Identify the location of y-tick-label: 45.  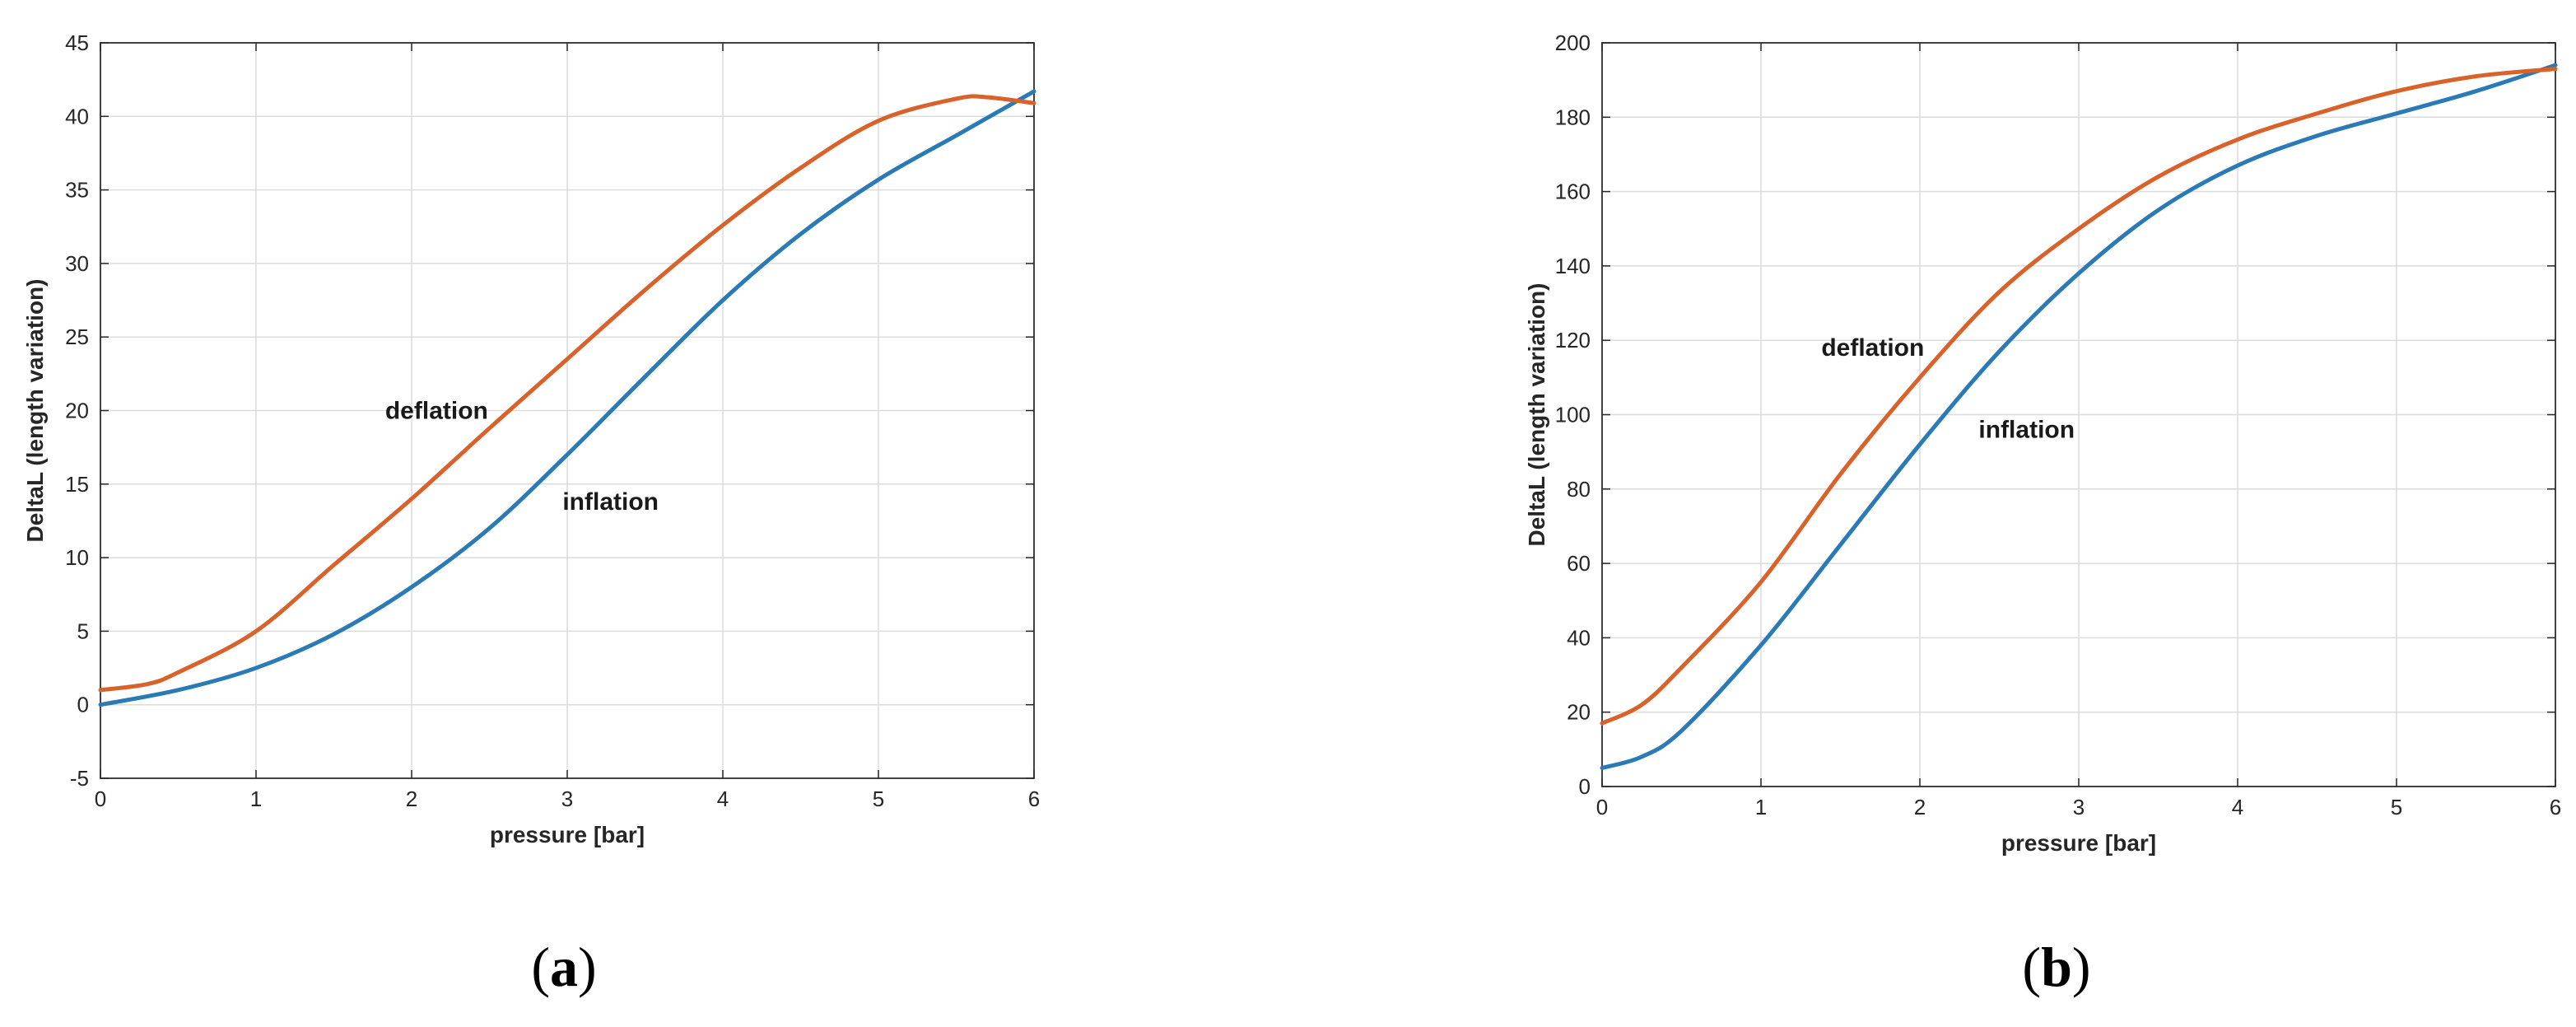
(77, 42).